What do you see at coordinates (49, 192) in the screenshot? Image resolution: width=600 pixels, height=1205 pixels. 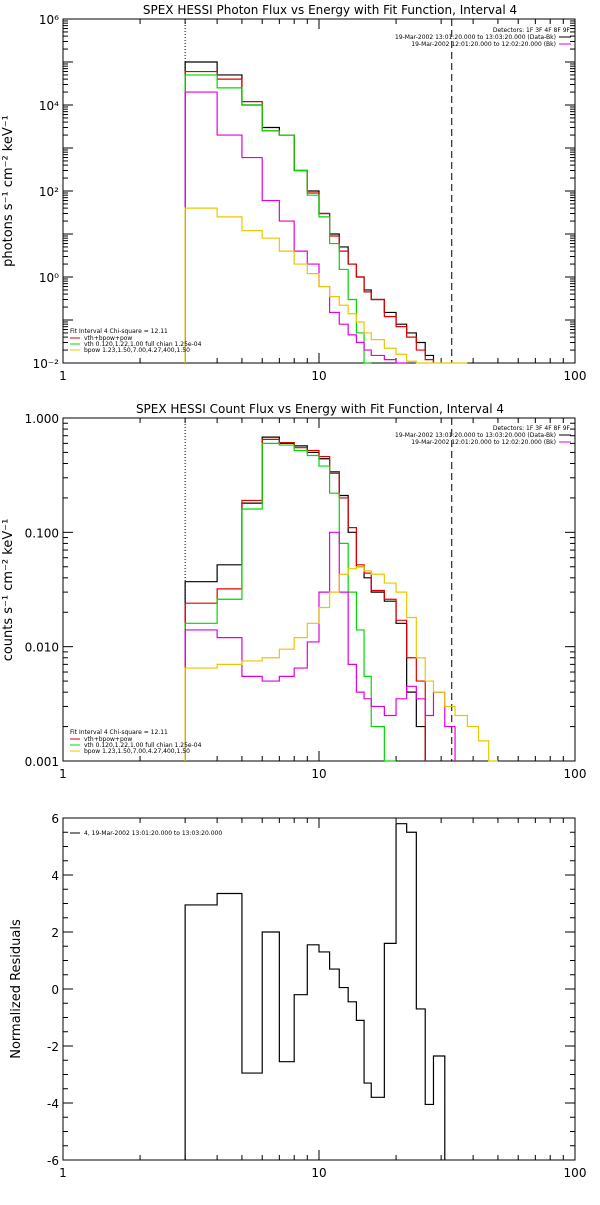 I see `photon-y-tick-label: 10²` at bounding box center [49, 192].